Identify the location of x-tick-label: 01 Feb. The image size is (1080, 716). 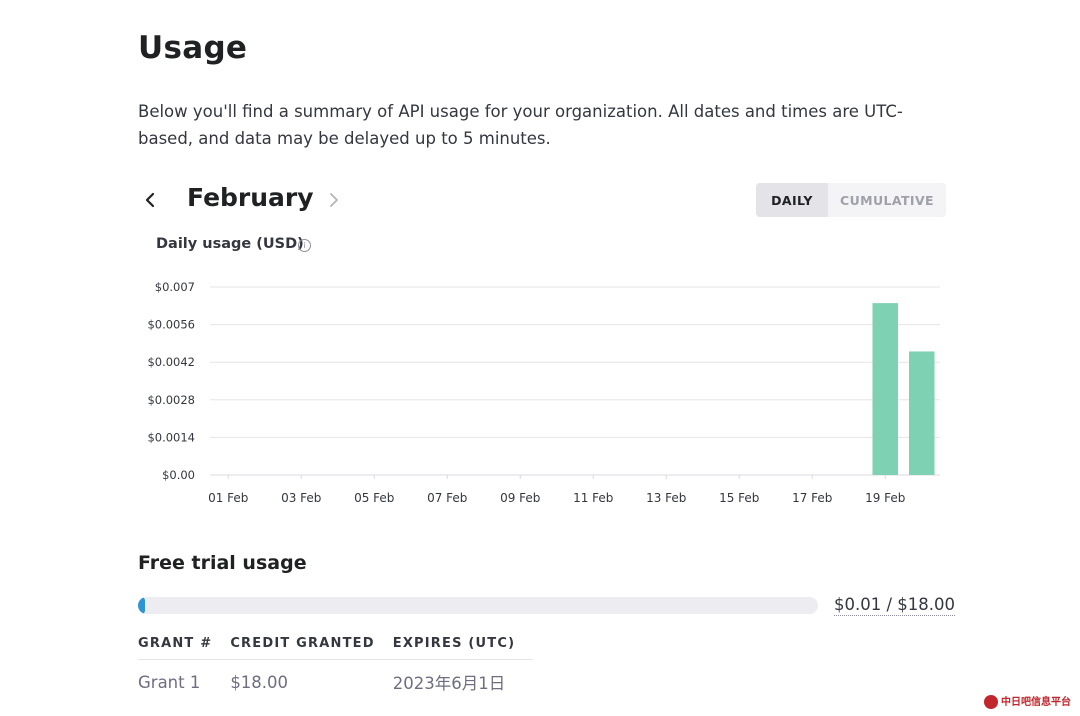
(228, 498).